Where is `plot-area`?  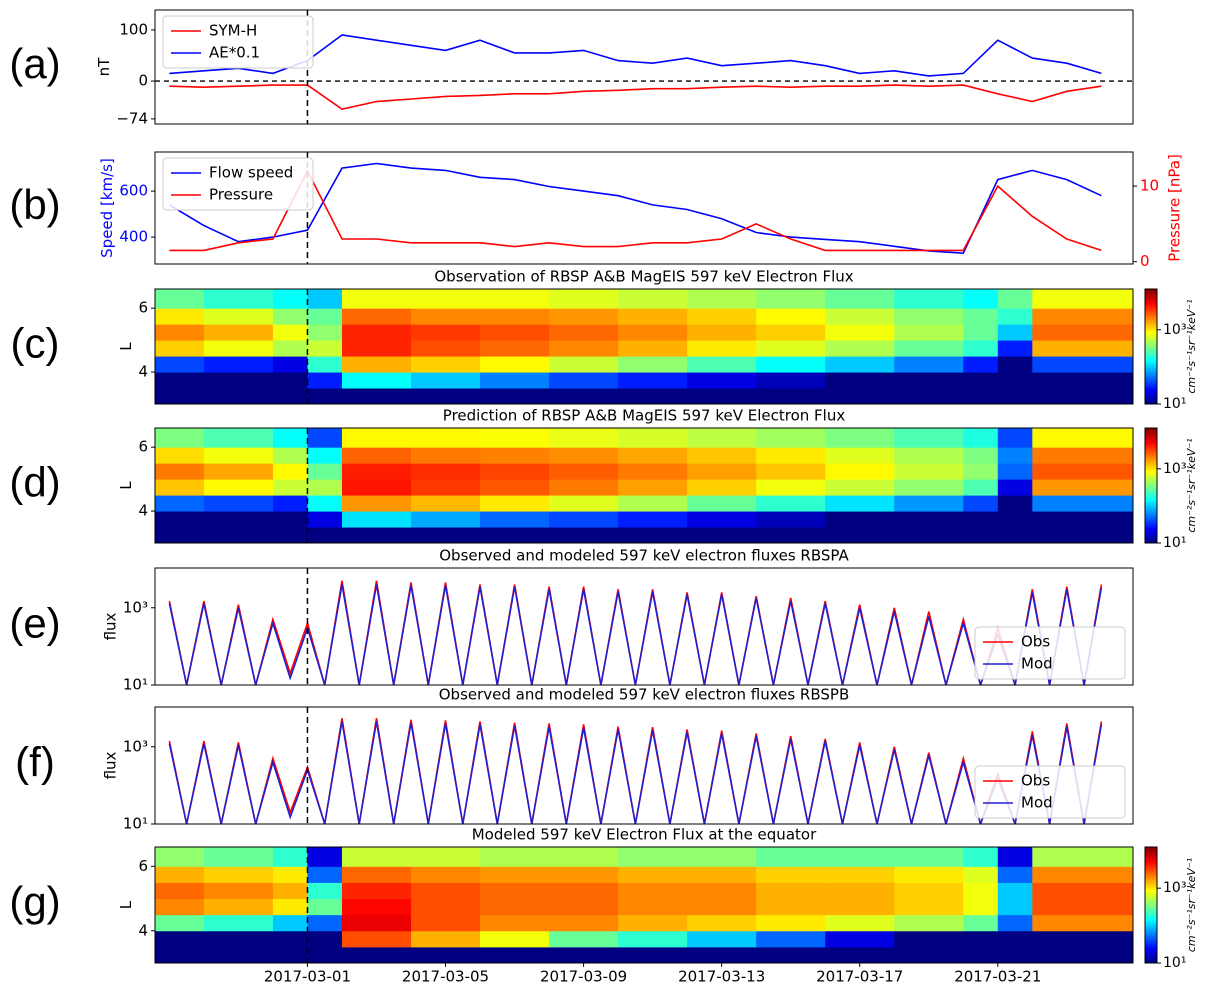 plot-area is located at coordinates (644, 67).